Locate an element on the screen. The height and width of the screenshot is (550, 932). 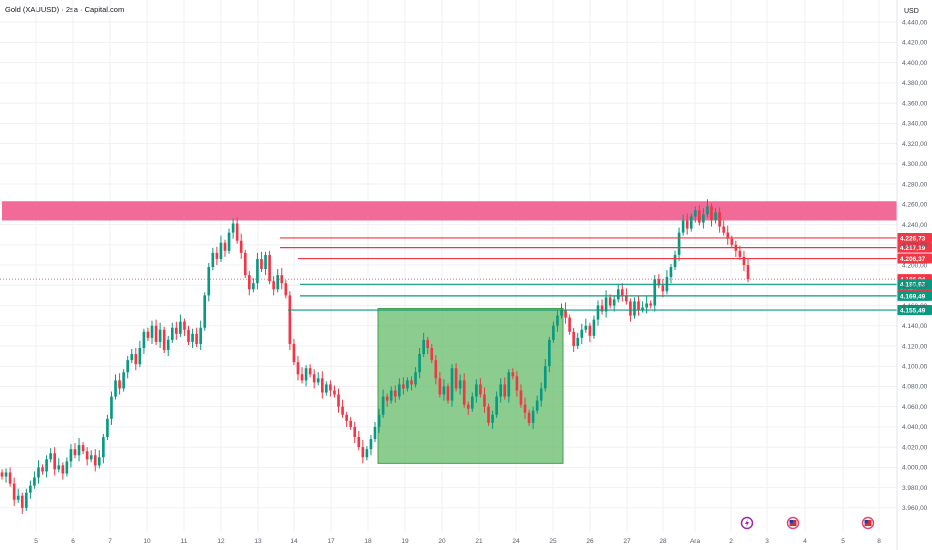
y-tick-label: 4.140,00 is located at coordinates (915, 326).